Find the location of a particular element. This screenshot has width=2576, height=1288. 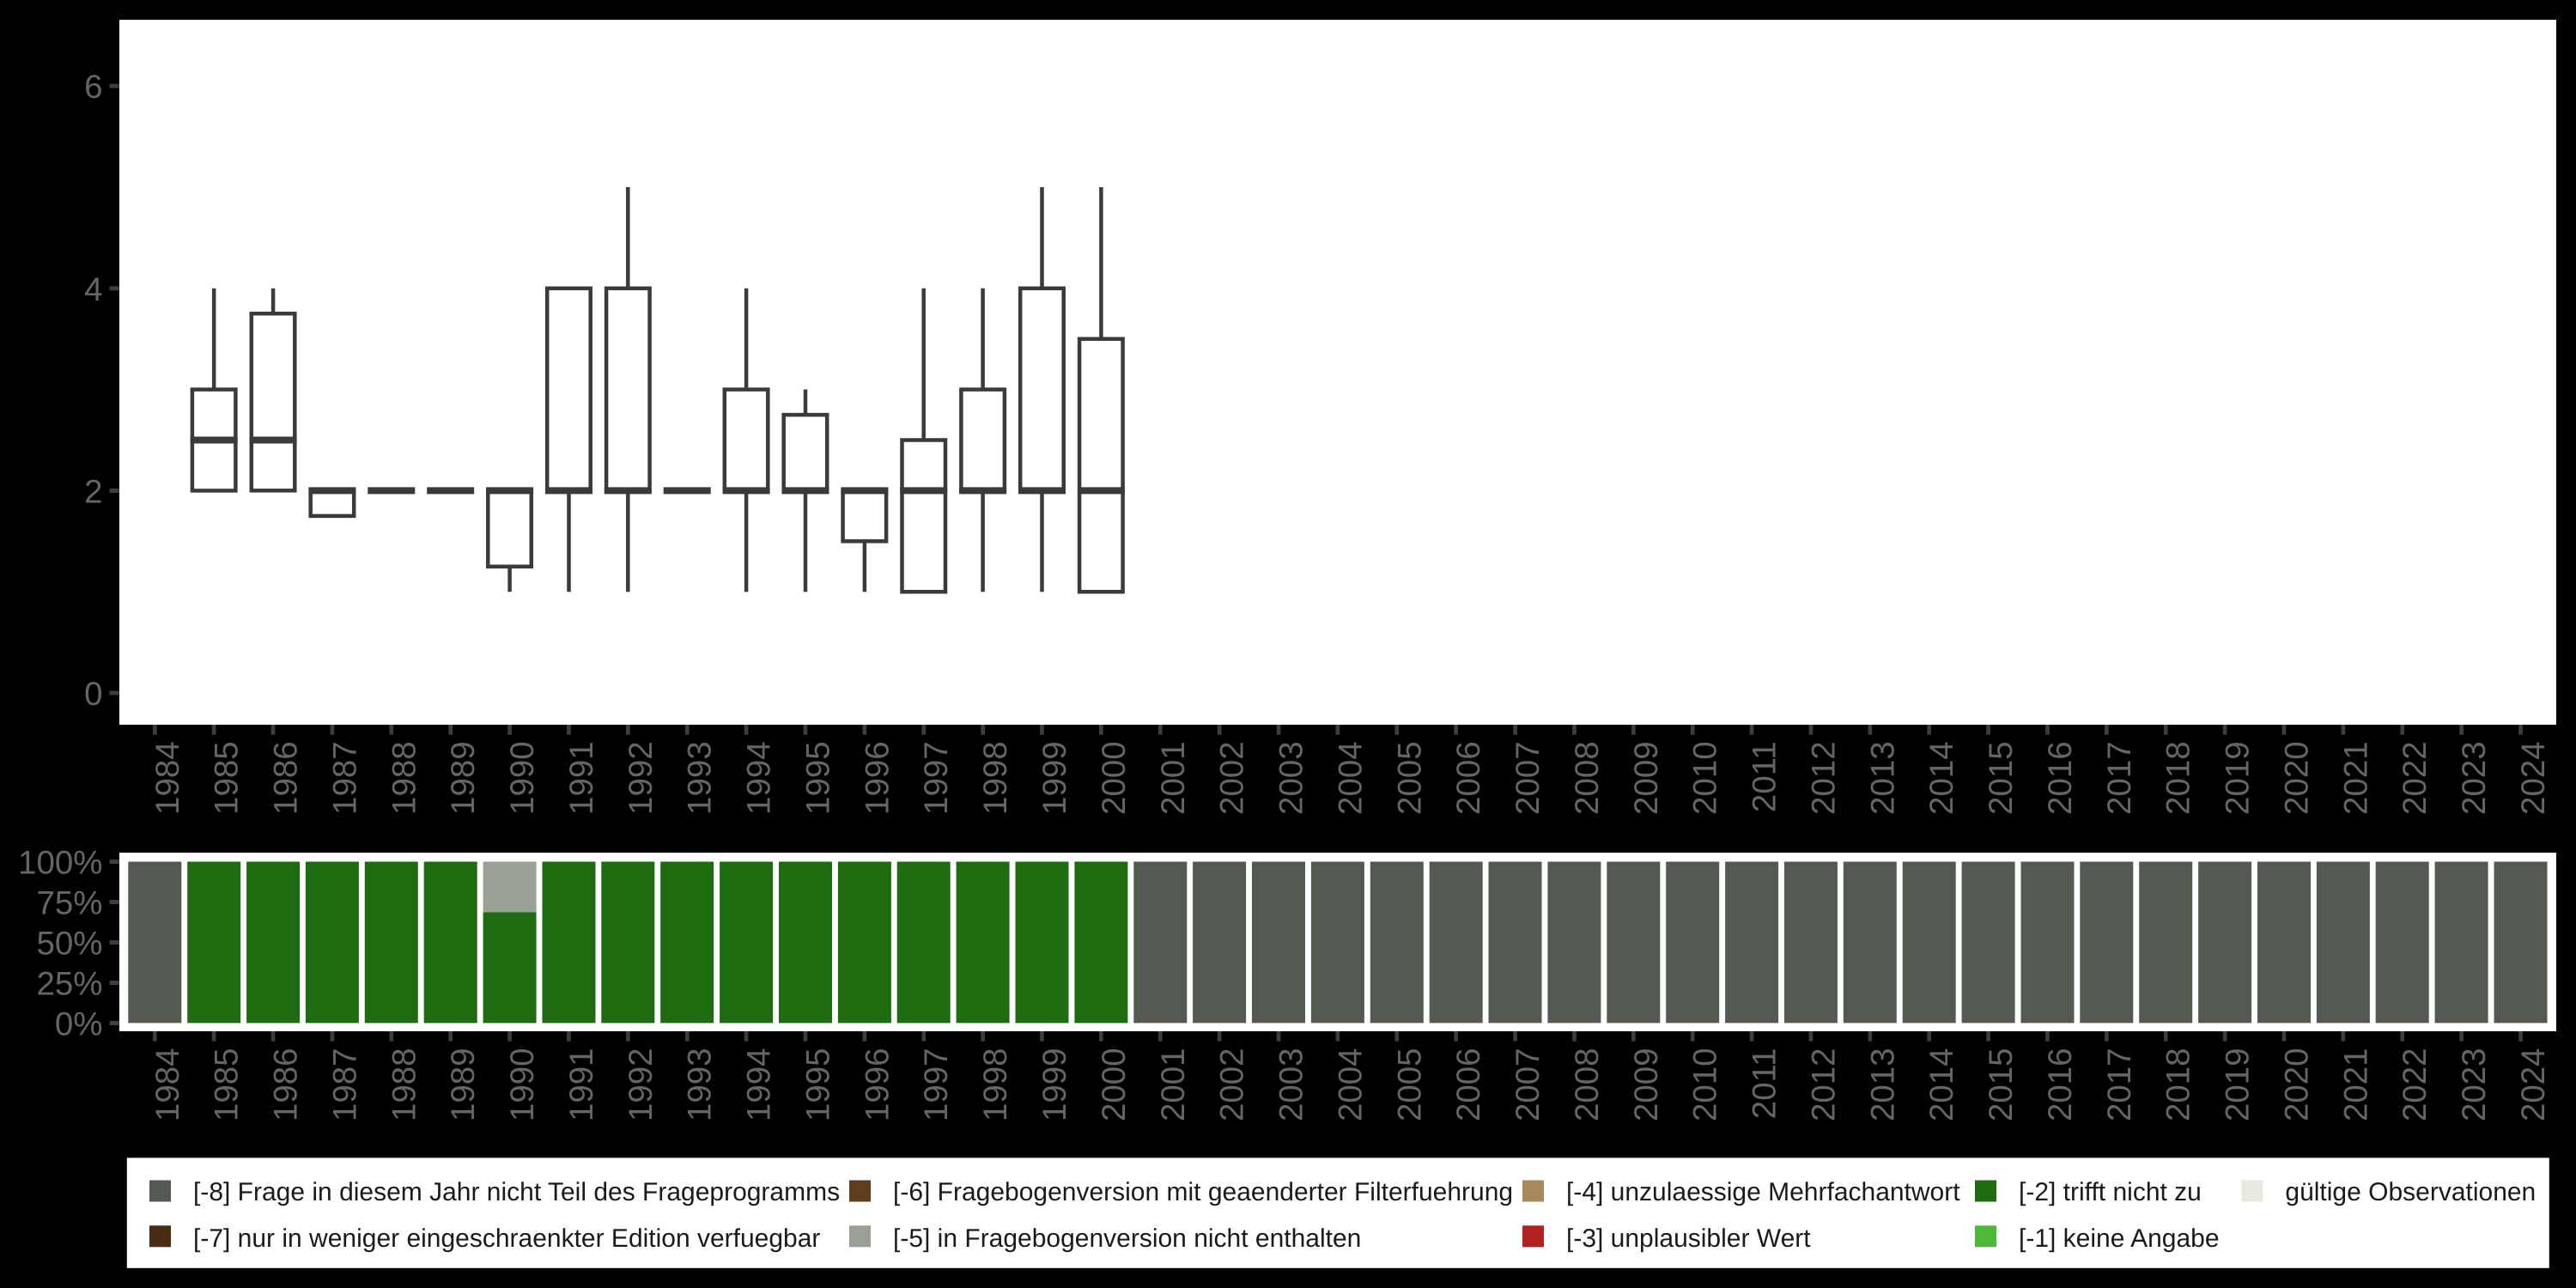

svg-text: 100% is located at coordinates (60, 863).